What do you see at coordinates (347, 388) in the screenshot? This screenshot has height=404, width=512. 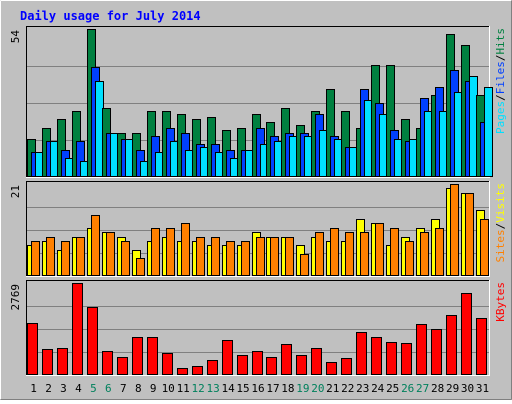 I see `x-tick-label: 22` at bounding box center [347, 388].